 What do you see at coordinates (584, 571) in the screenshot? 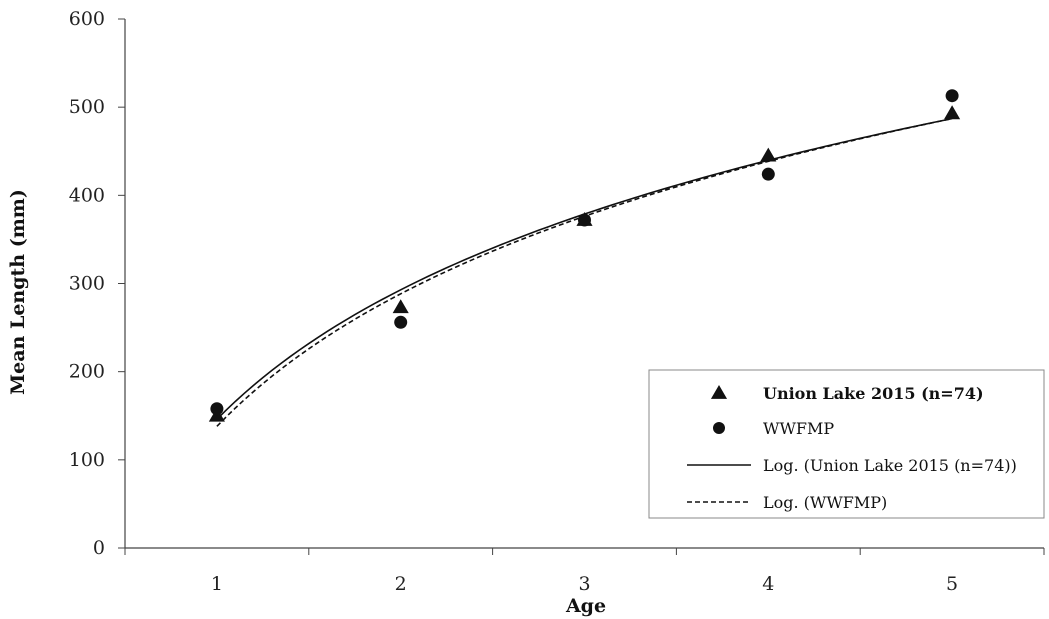
I see `x-tick-labels: 1 2 3 4 5` at bounding box center [584, 571].